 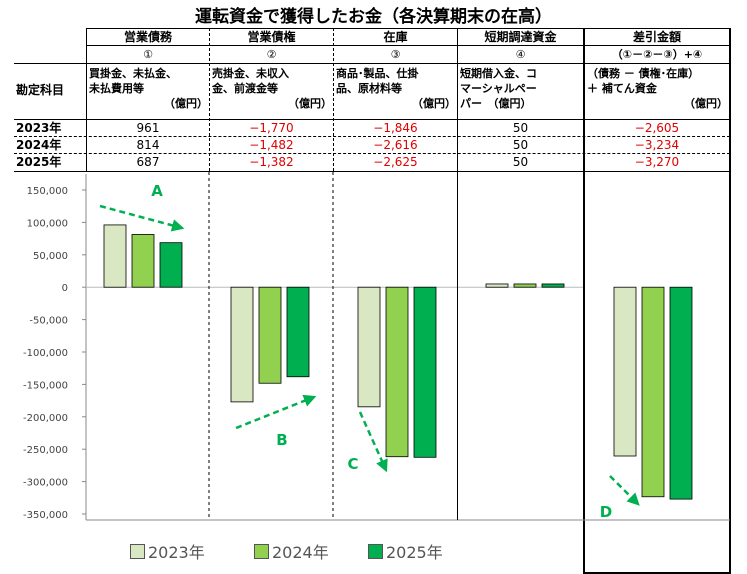 What do you see at coordinates (39, 145) in the screenshot?
I see `row-label: 2024年` at bounding box center [39, 145].